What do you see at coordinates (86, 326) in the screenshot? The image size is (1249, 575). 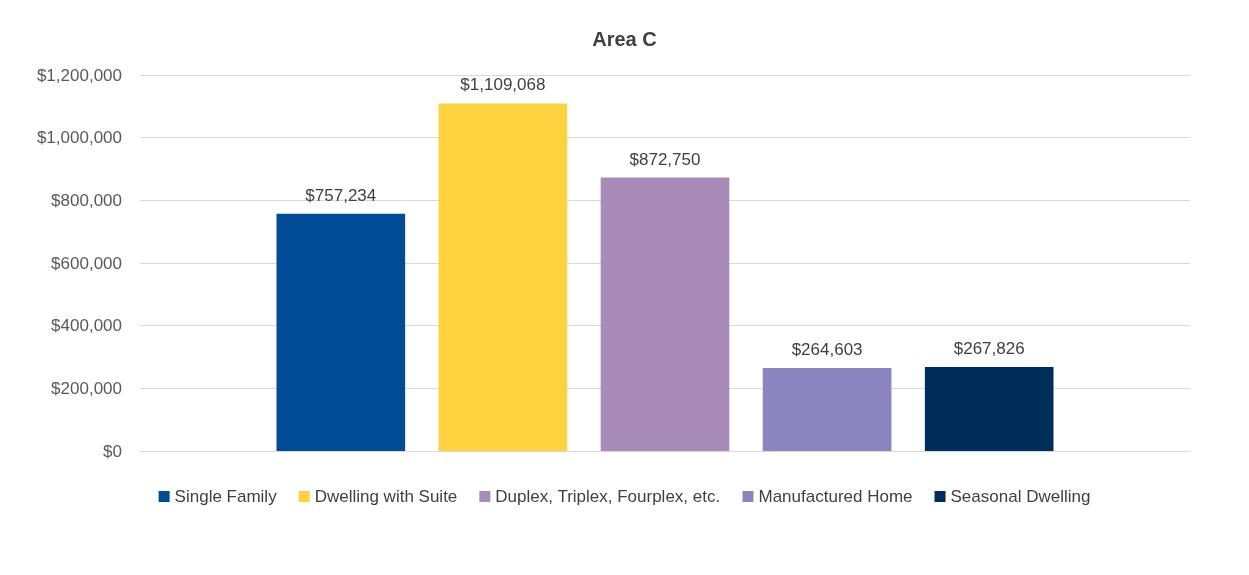 I see `y-tick-label: $400,000` at bounding box center [86, 326].